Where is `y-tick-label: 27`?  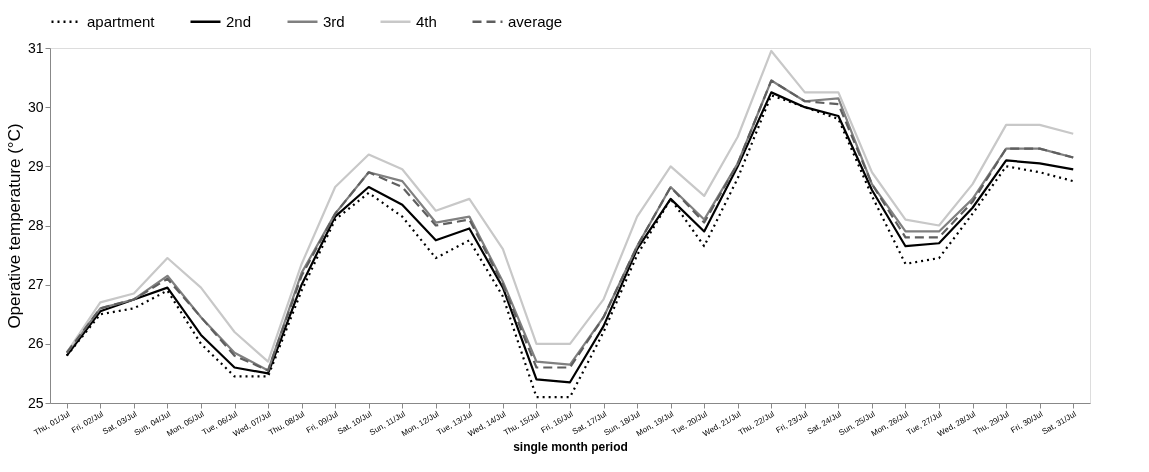
y-tick-label: 27 is located at coordinates (35, 284).